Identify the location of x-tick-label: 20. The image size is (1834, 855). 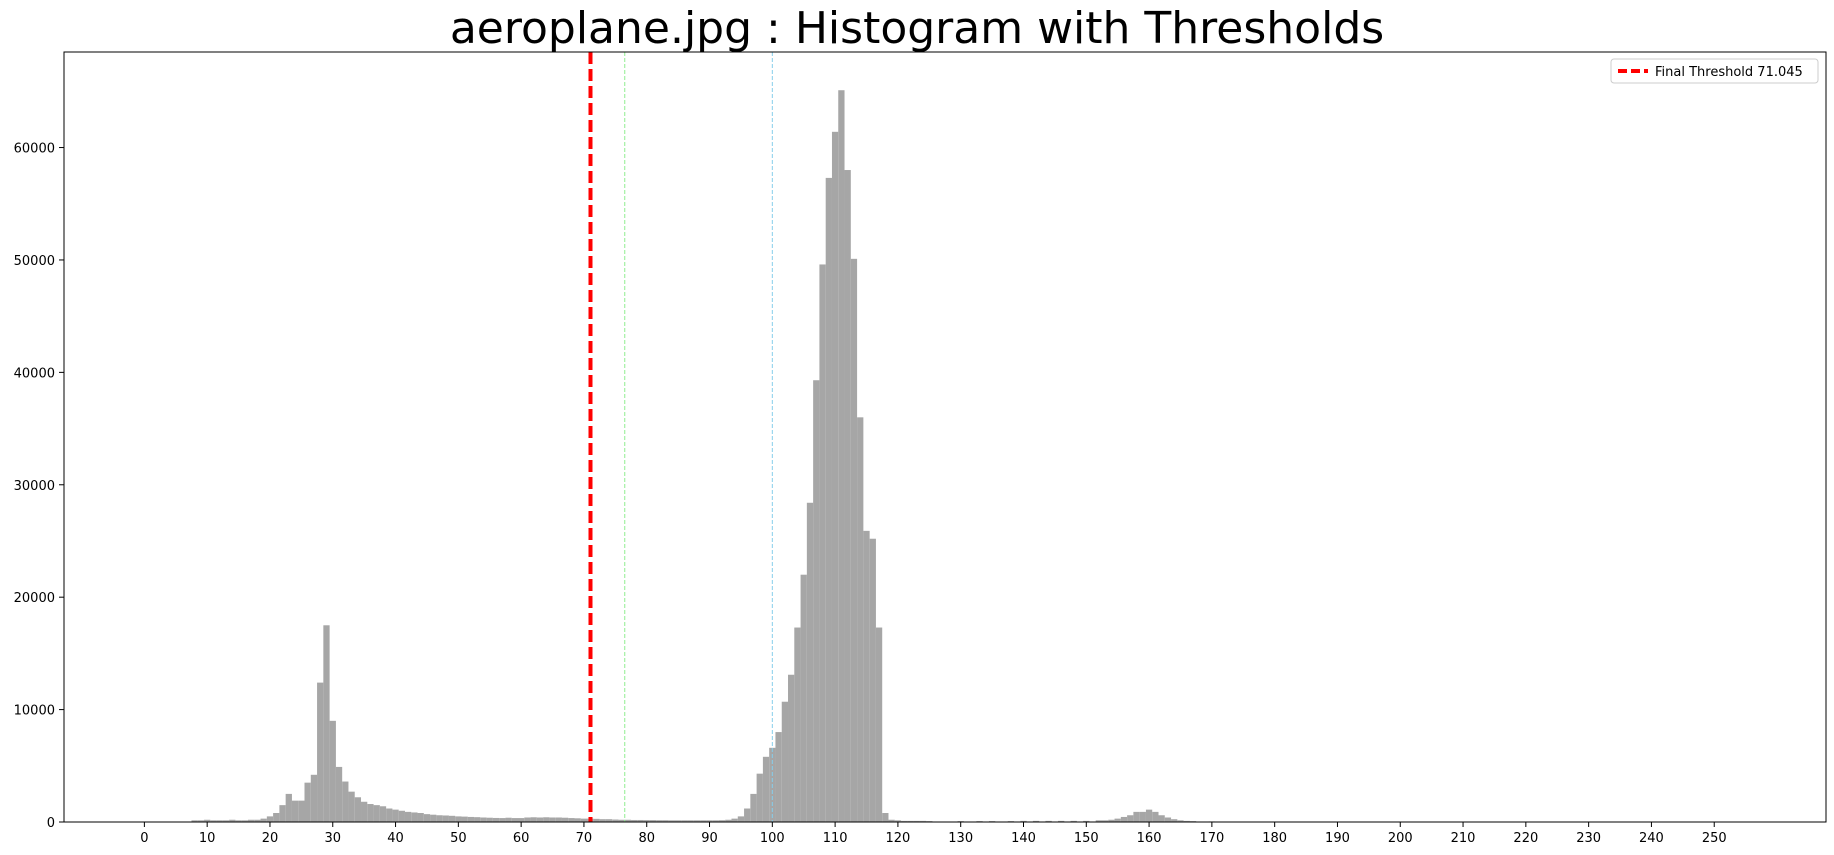
(270, 838).